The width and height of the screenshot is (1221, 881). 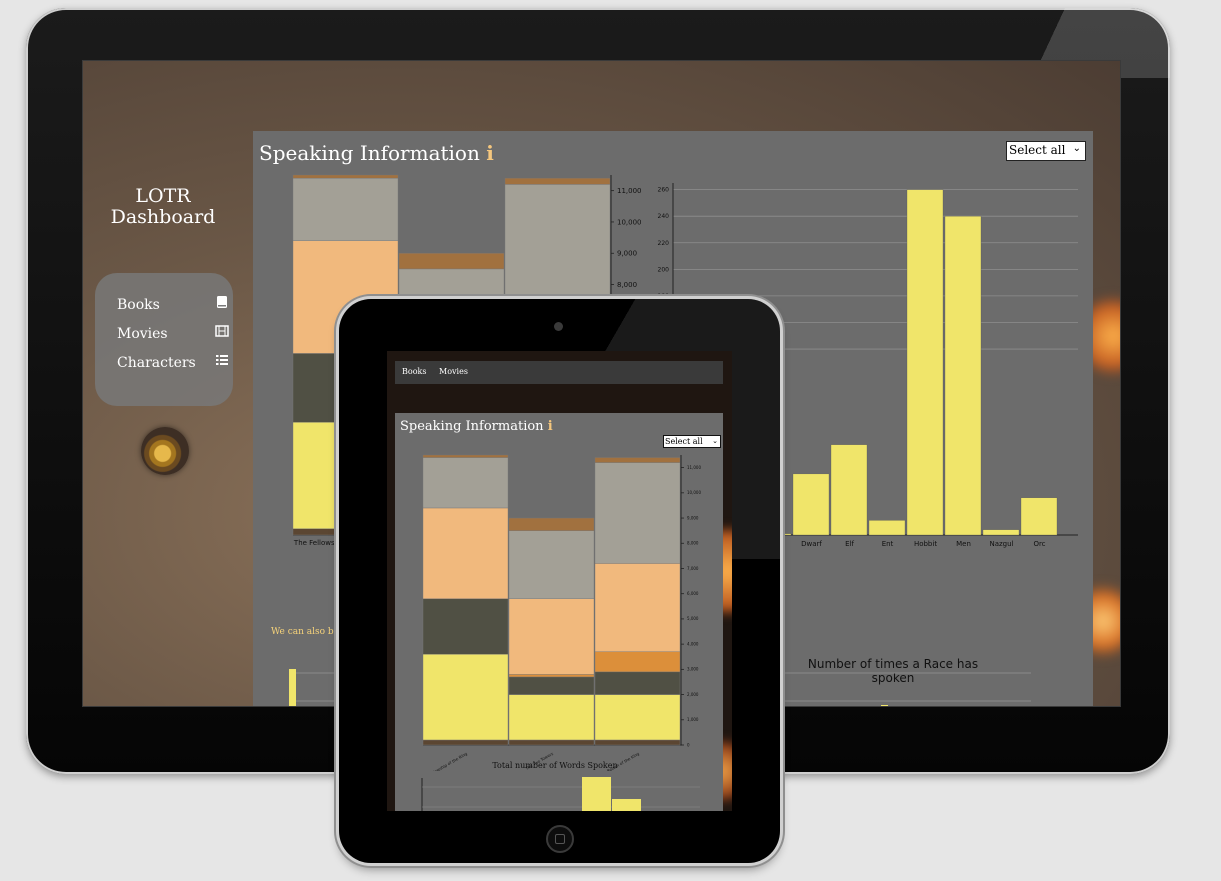 What do you see at coordinates (142, 334) in the screenshot?
I see `sidebar-item-label: Movies` at bounding box center [142, 334].